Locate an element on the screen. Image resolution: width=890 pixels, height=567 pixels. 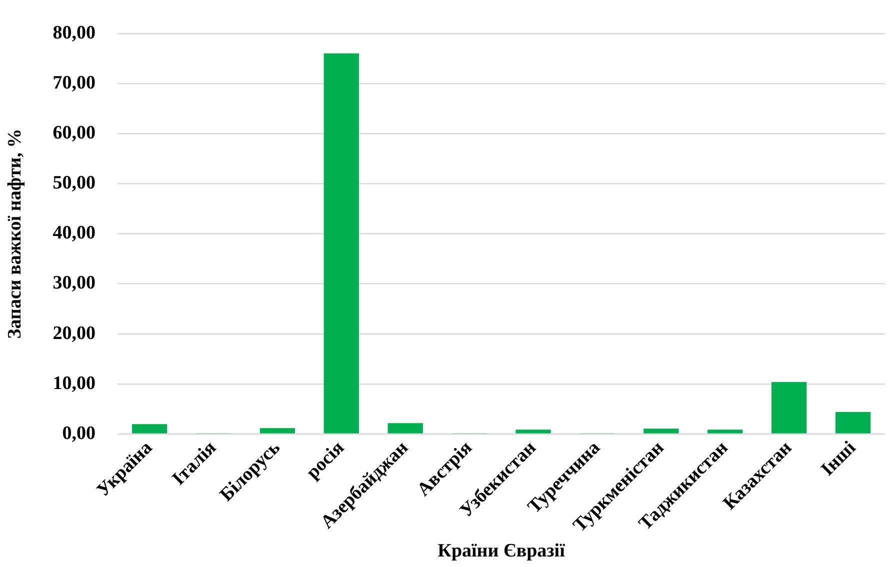
y-tick-label: 0,00 is located at coordinates (79, 433).